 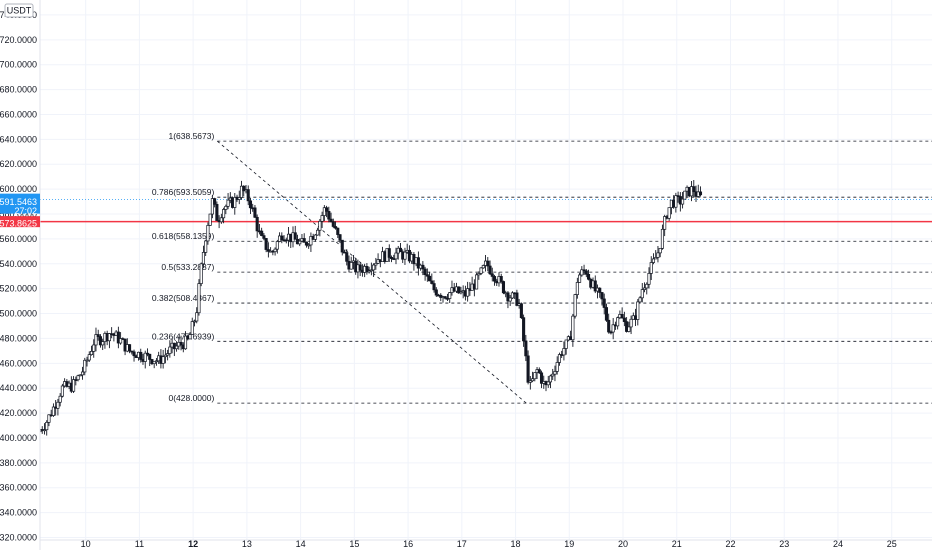 What do you see at coordinates (892, 544) in the screenshot?
I see `x-tick-label: 25` at bounding box center [892, 544].